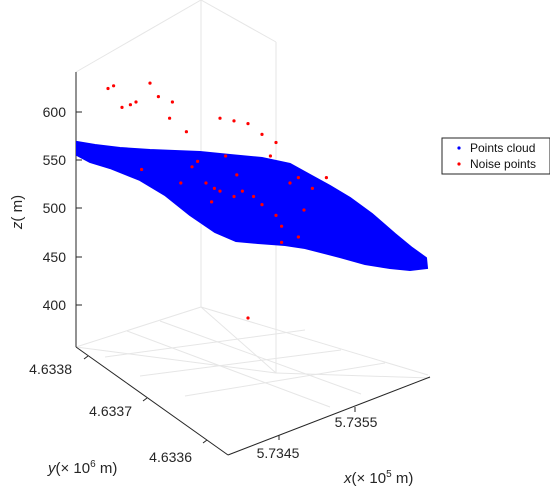 The height and width of the screenshot is (489, 550). What do you see at coordinates (55, 305) in the screenshot?
I see `z-tick-label: 400` at bounding box center [55, 305].